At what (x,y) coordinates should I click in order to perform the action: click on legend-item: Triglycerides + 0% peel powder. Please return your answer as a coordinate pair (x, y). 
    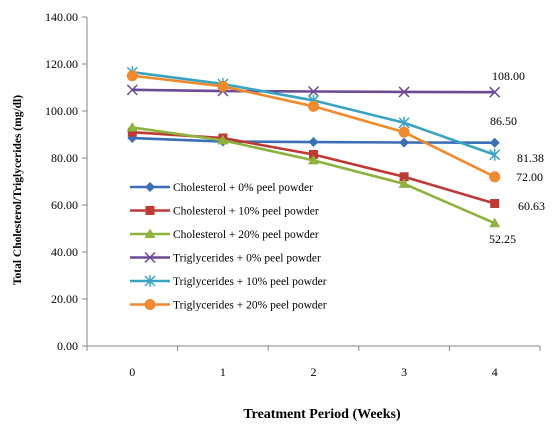
    Looking at the image, I should click on (225, 258).